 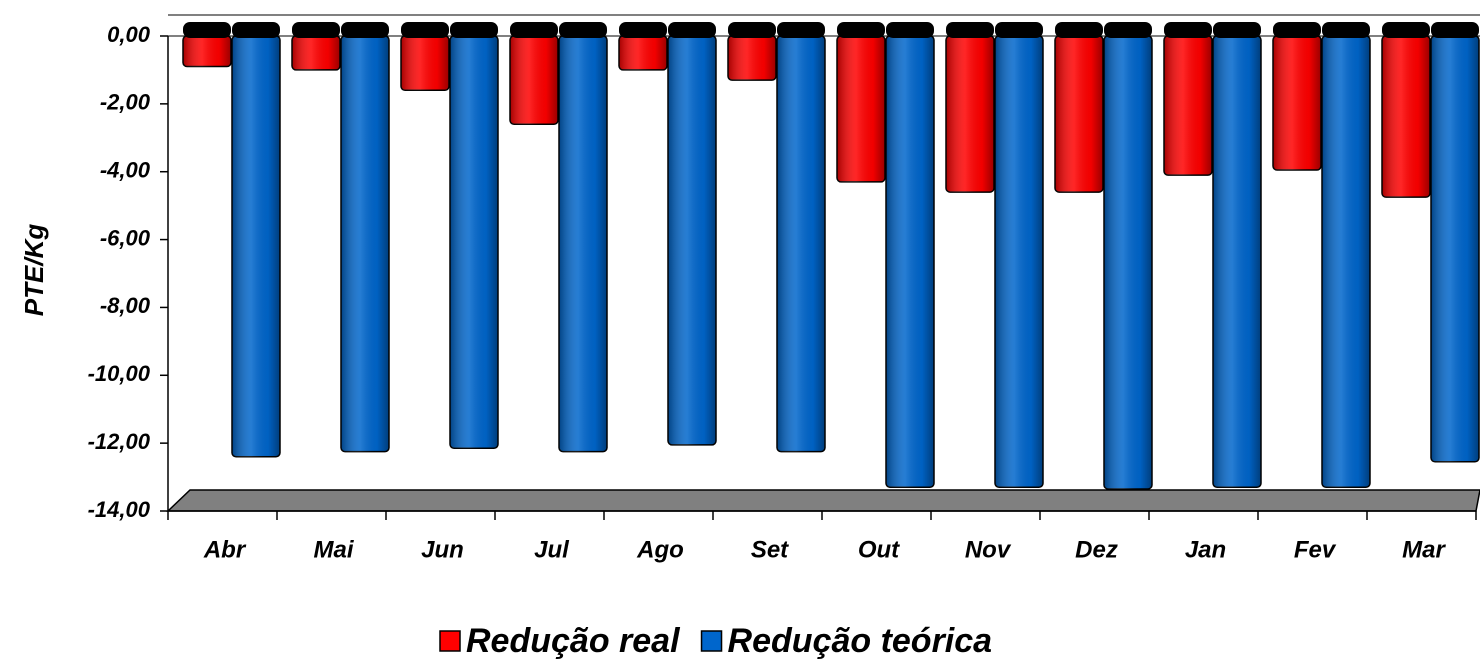 I want to click on y-tick-label: -2,00, so click(x=125, y=102).